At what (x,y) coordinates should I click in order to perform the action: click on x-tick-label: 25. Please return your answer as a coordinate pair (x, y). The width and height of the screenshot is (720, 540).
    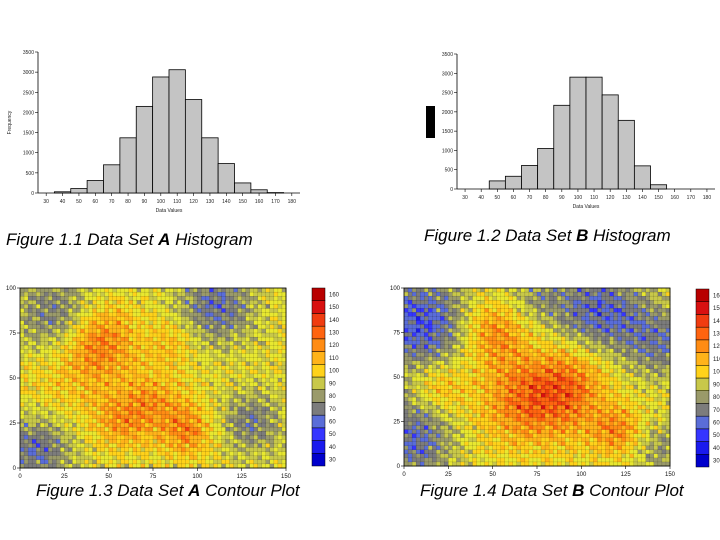
    Looking at the image, I should click on (64, 477).